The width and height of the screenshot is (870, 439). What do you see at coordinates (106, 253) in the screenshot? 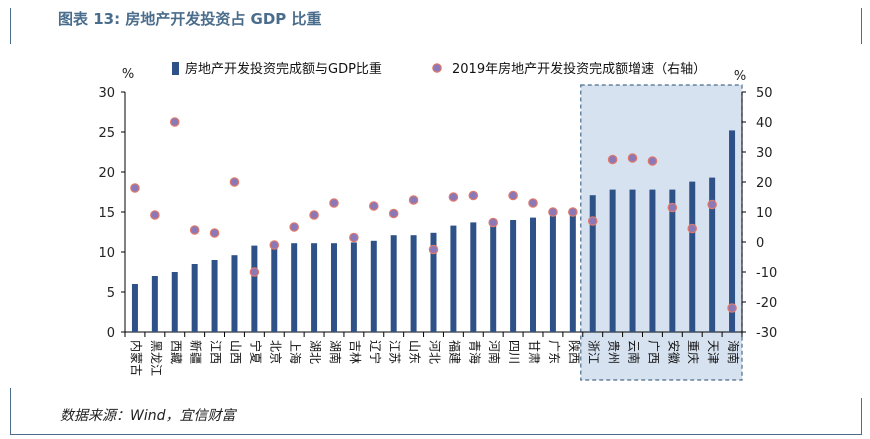
I see `left-tick-label: 10` at bounding box center [106, 253].